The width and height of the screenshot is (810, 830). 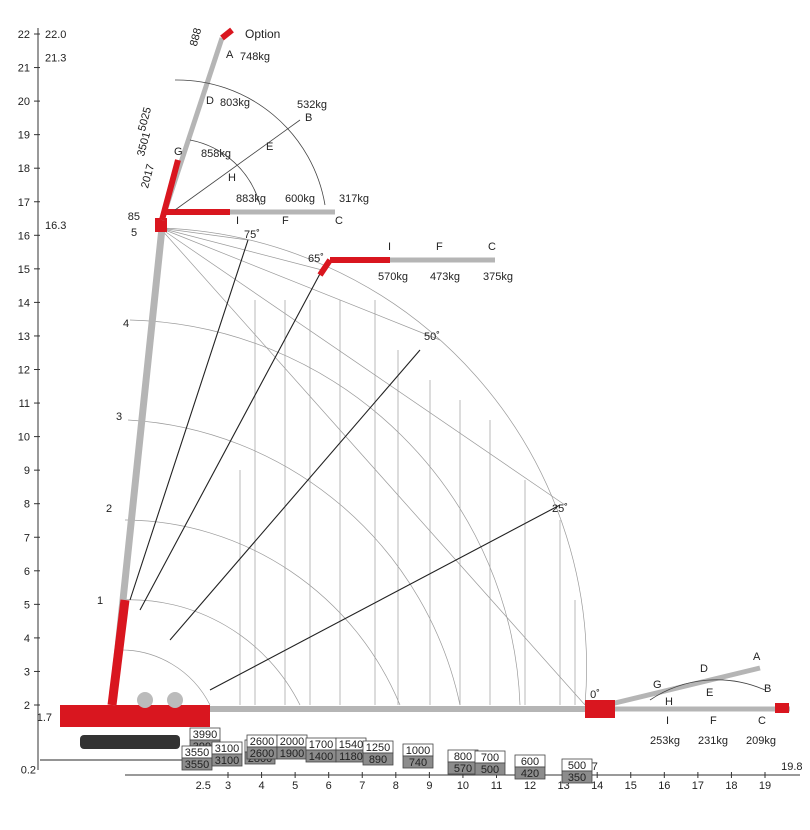 What do you see at coordinates (27, 706) in the screenshot?
I see `y-tick-label: 2` at bounding box center [27, 706].